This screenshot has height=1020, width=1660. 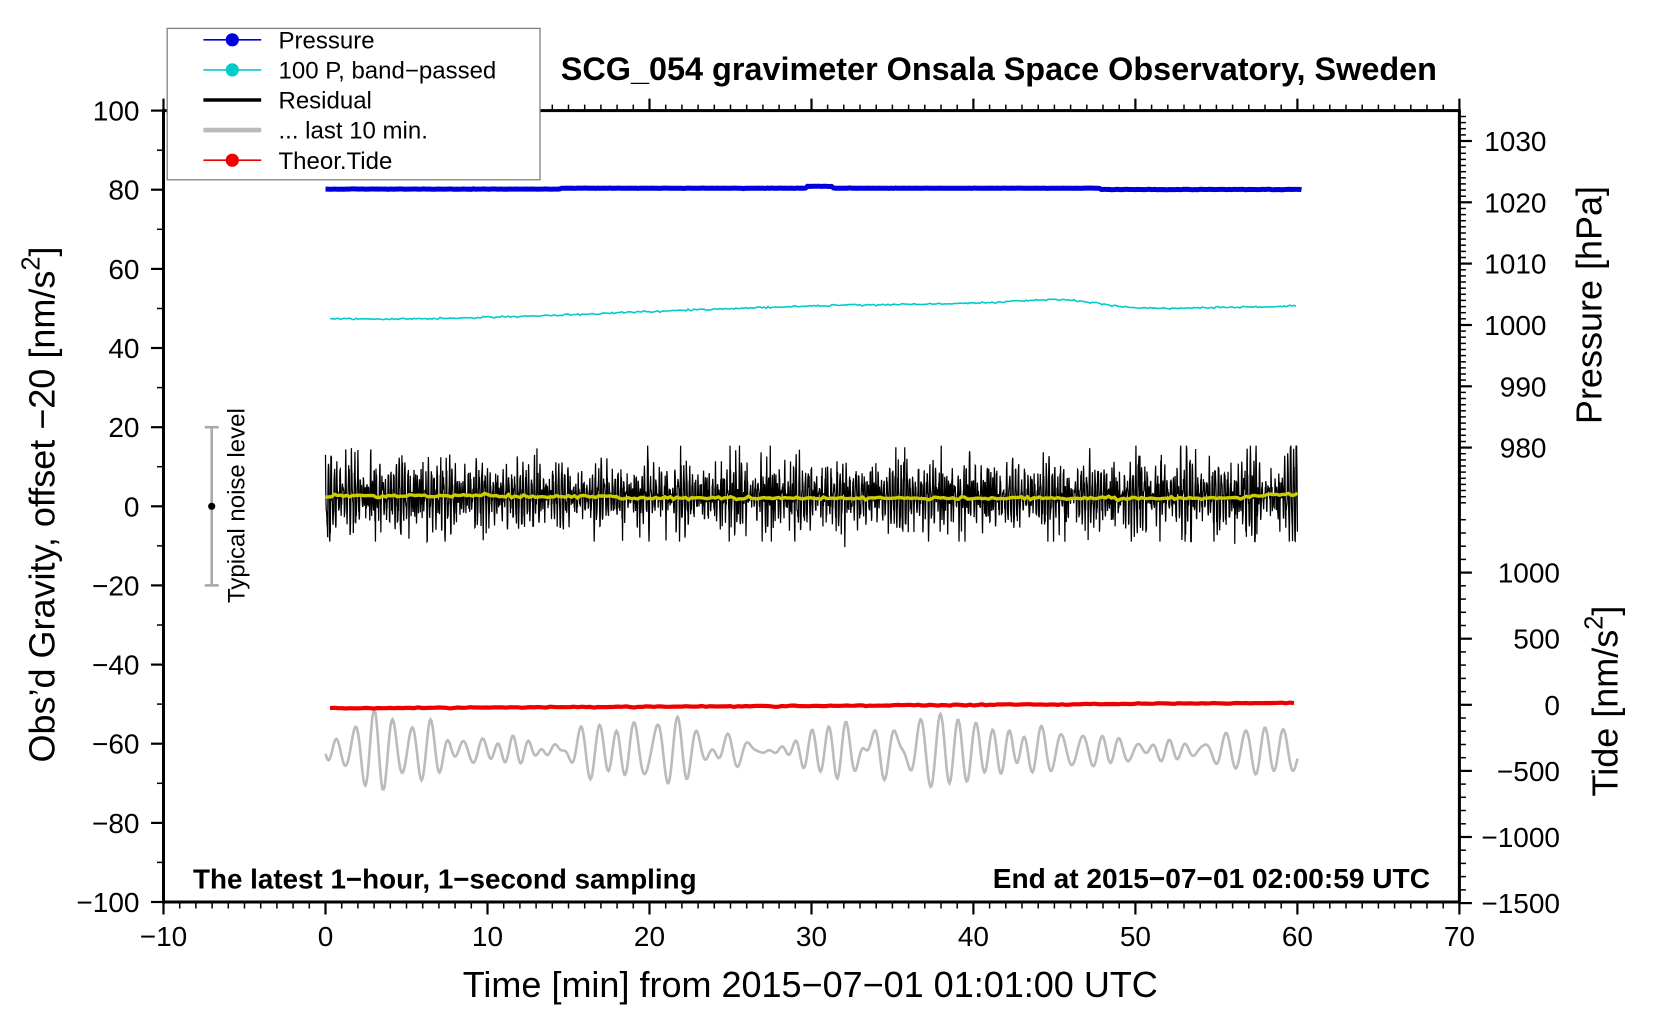 What do you see at coordinates (116, 585) in the screenshot?
I see `svg-text: −20` at bounding box center [116, 585].